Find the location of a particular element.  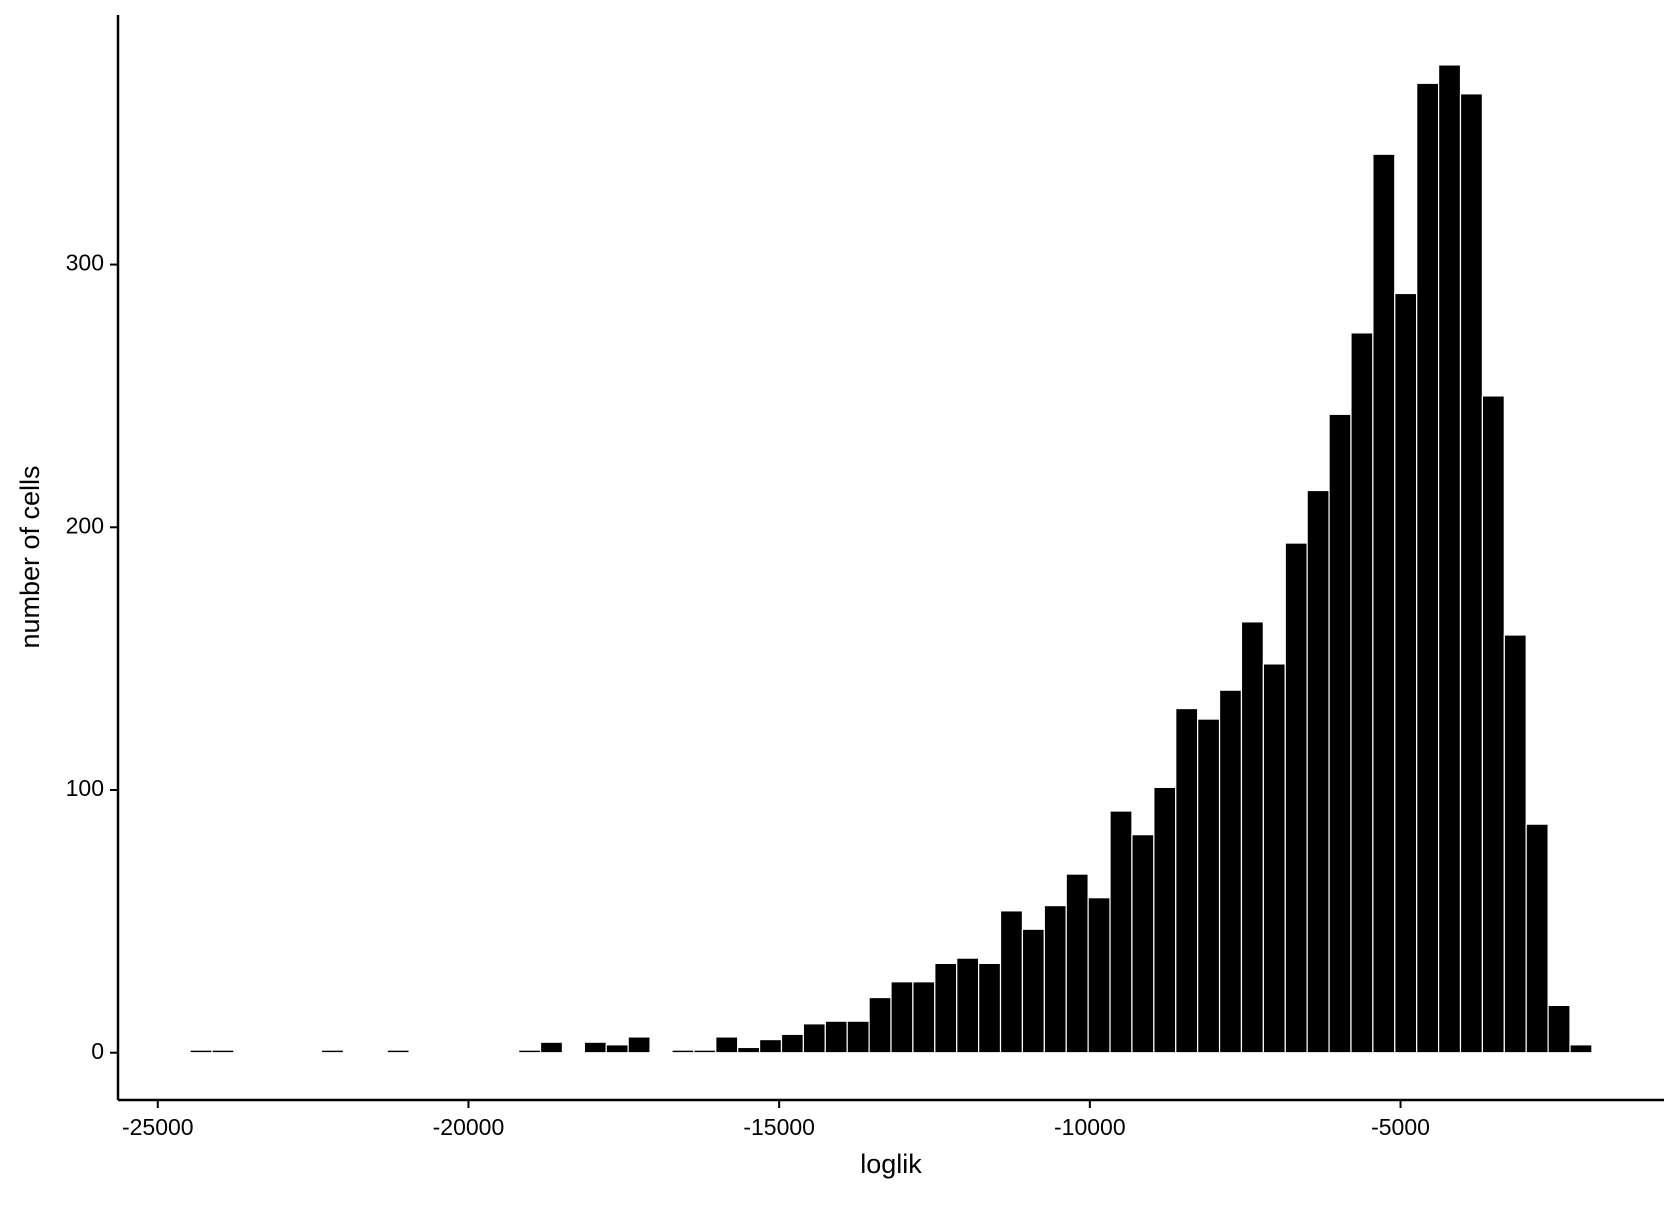

y-tick-label: 200 is located at coordinates (85, 525).